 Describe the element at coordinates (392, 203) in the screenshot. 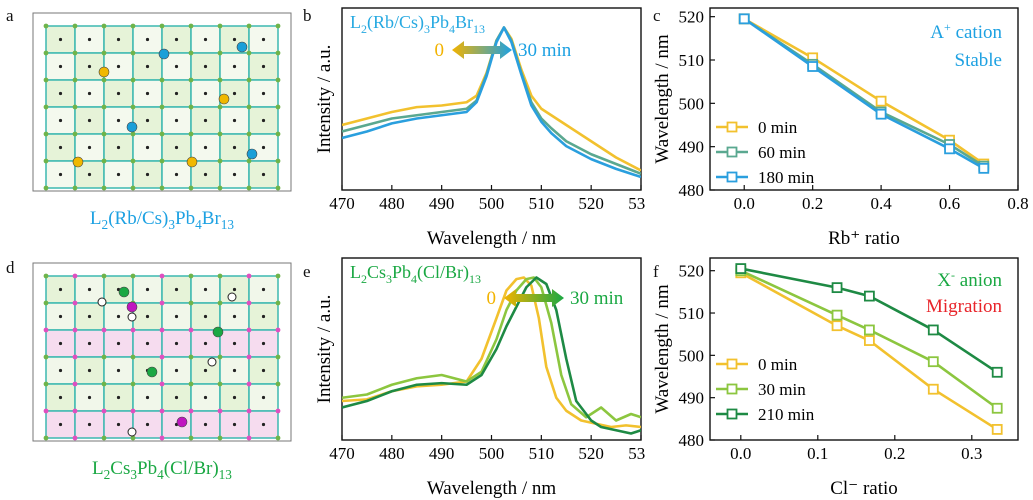

I see `x-tick-label: 480` at that location.